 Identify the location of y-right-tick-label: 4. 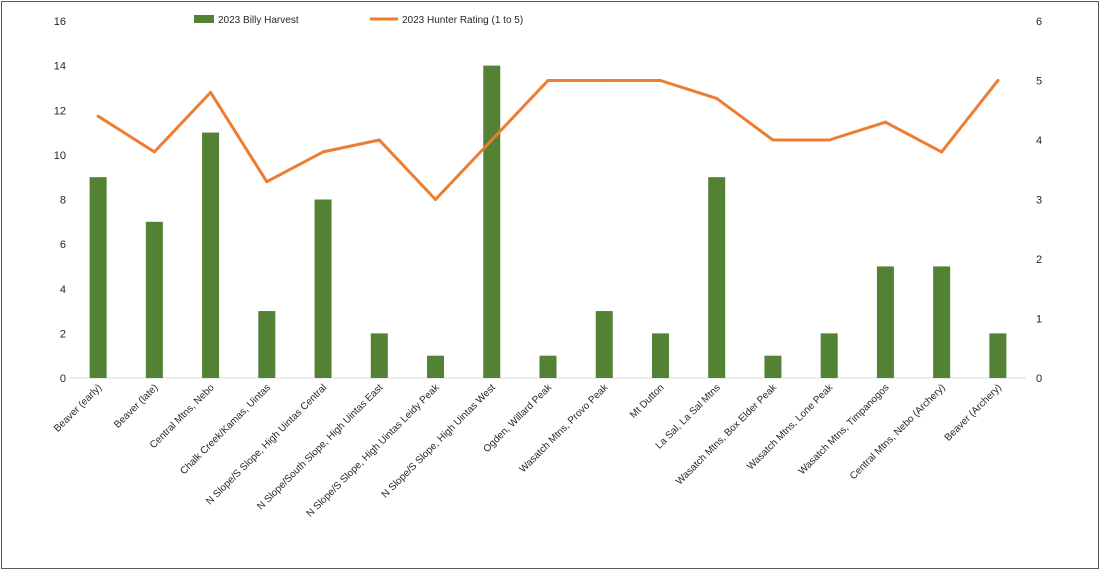
(1039, 141).